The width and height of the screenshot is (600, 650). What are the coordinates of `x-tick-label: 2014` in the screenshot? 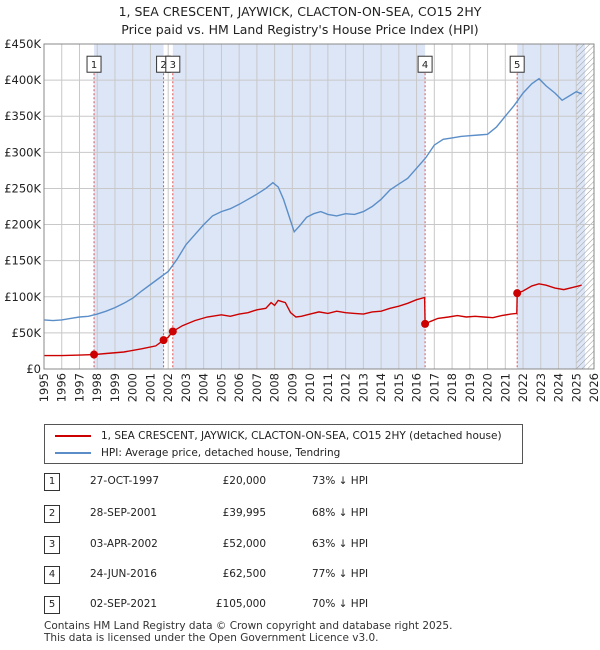 It's located at (381, 387).